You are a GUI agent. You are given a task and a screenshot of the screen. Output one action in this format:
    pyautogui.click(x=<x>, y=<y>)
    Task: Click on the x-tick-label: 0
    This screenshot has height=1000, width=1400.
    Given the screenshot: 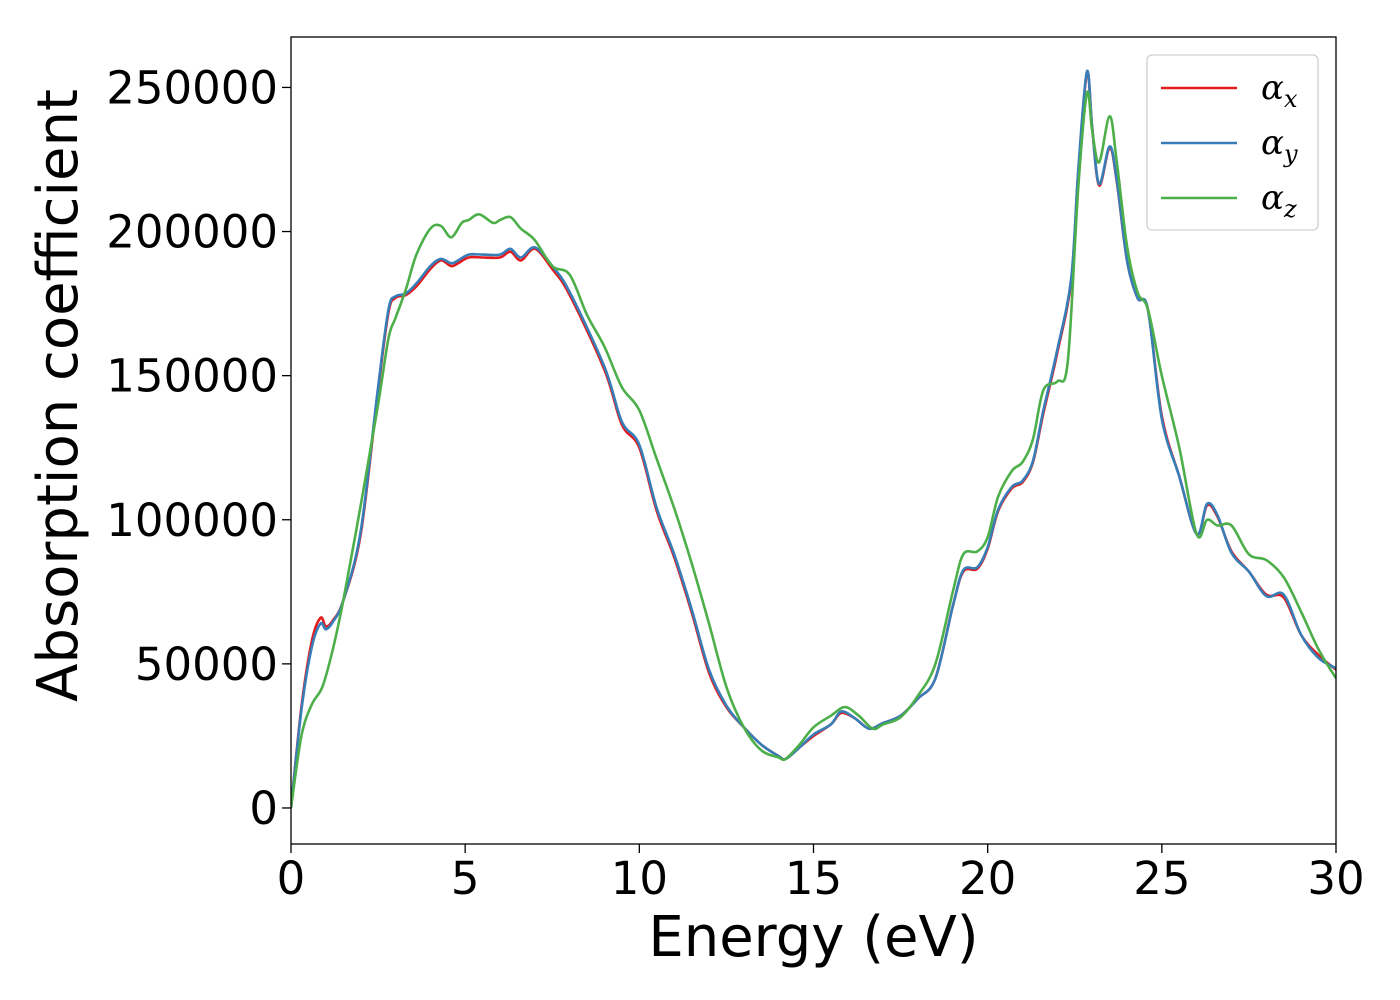 What is the action you would take?
    pyautogui.click(x=291, y=878)
    